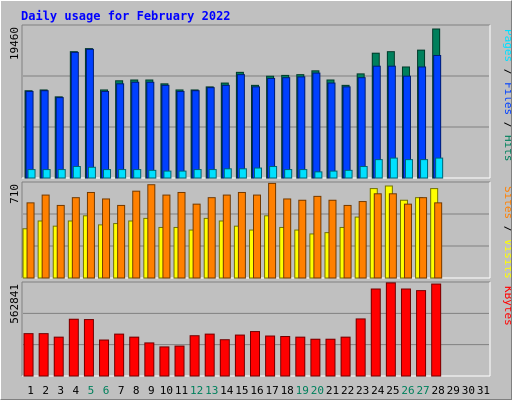 This screenshot has height=400, width=512. I want to click on x-tick-label-16: 16, so click(256, 390).